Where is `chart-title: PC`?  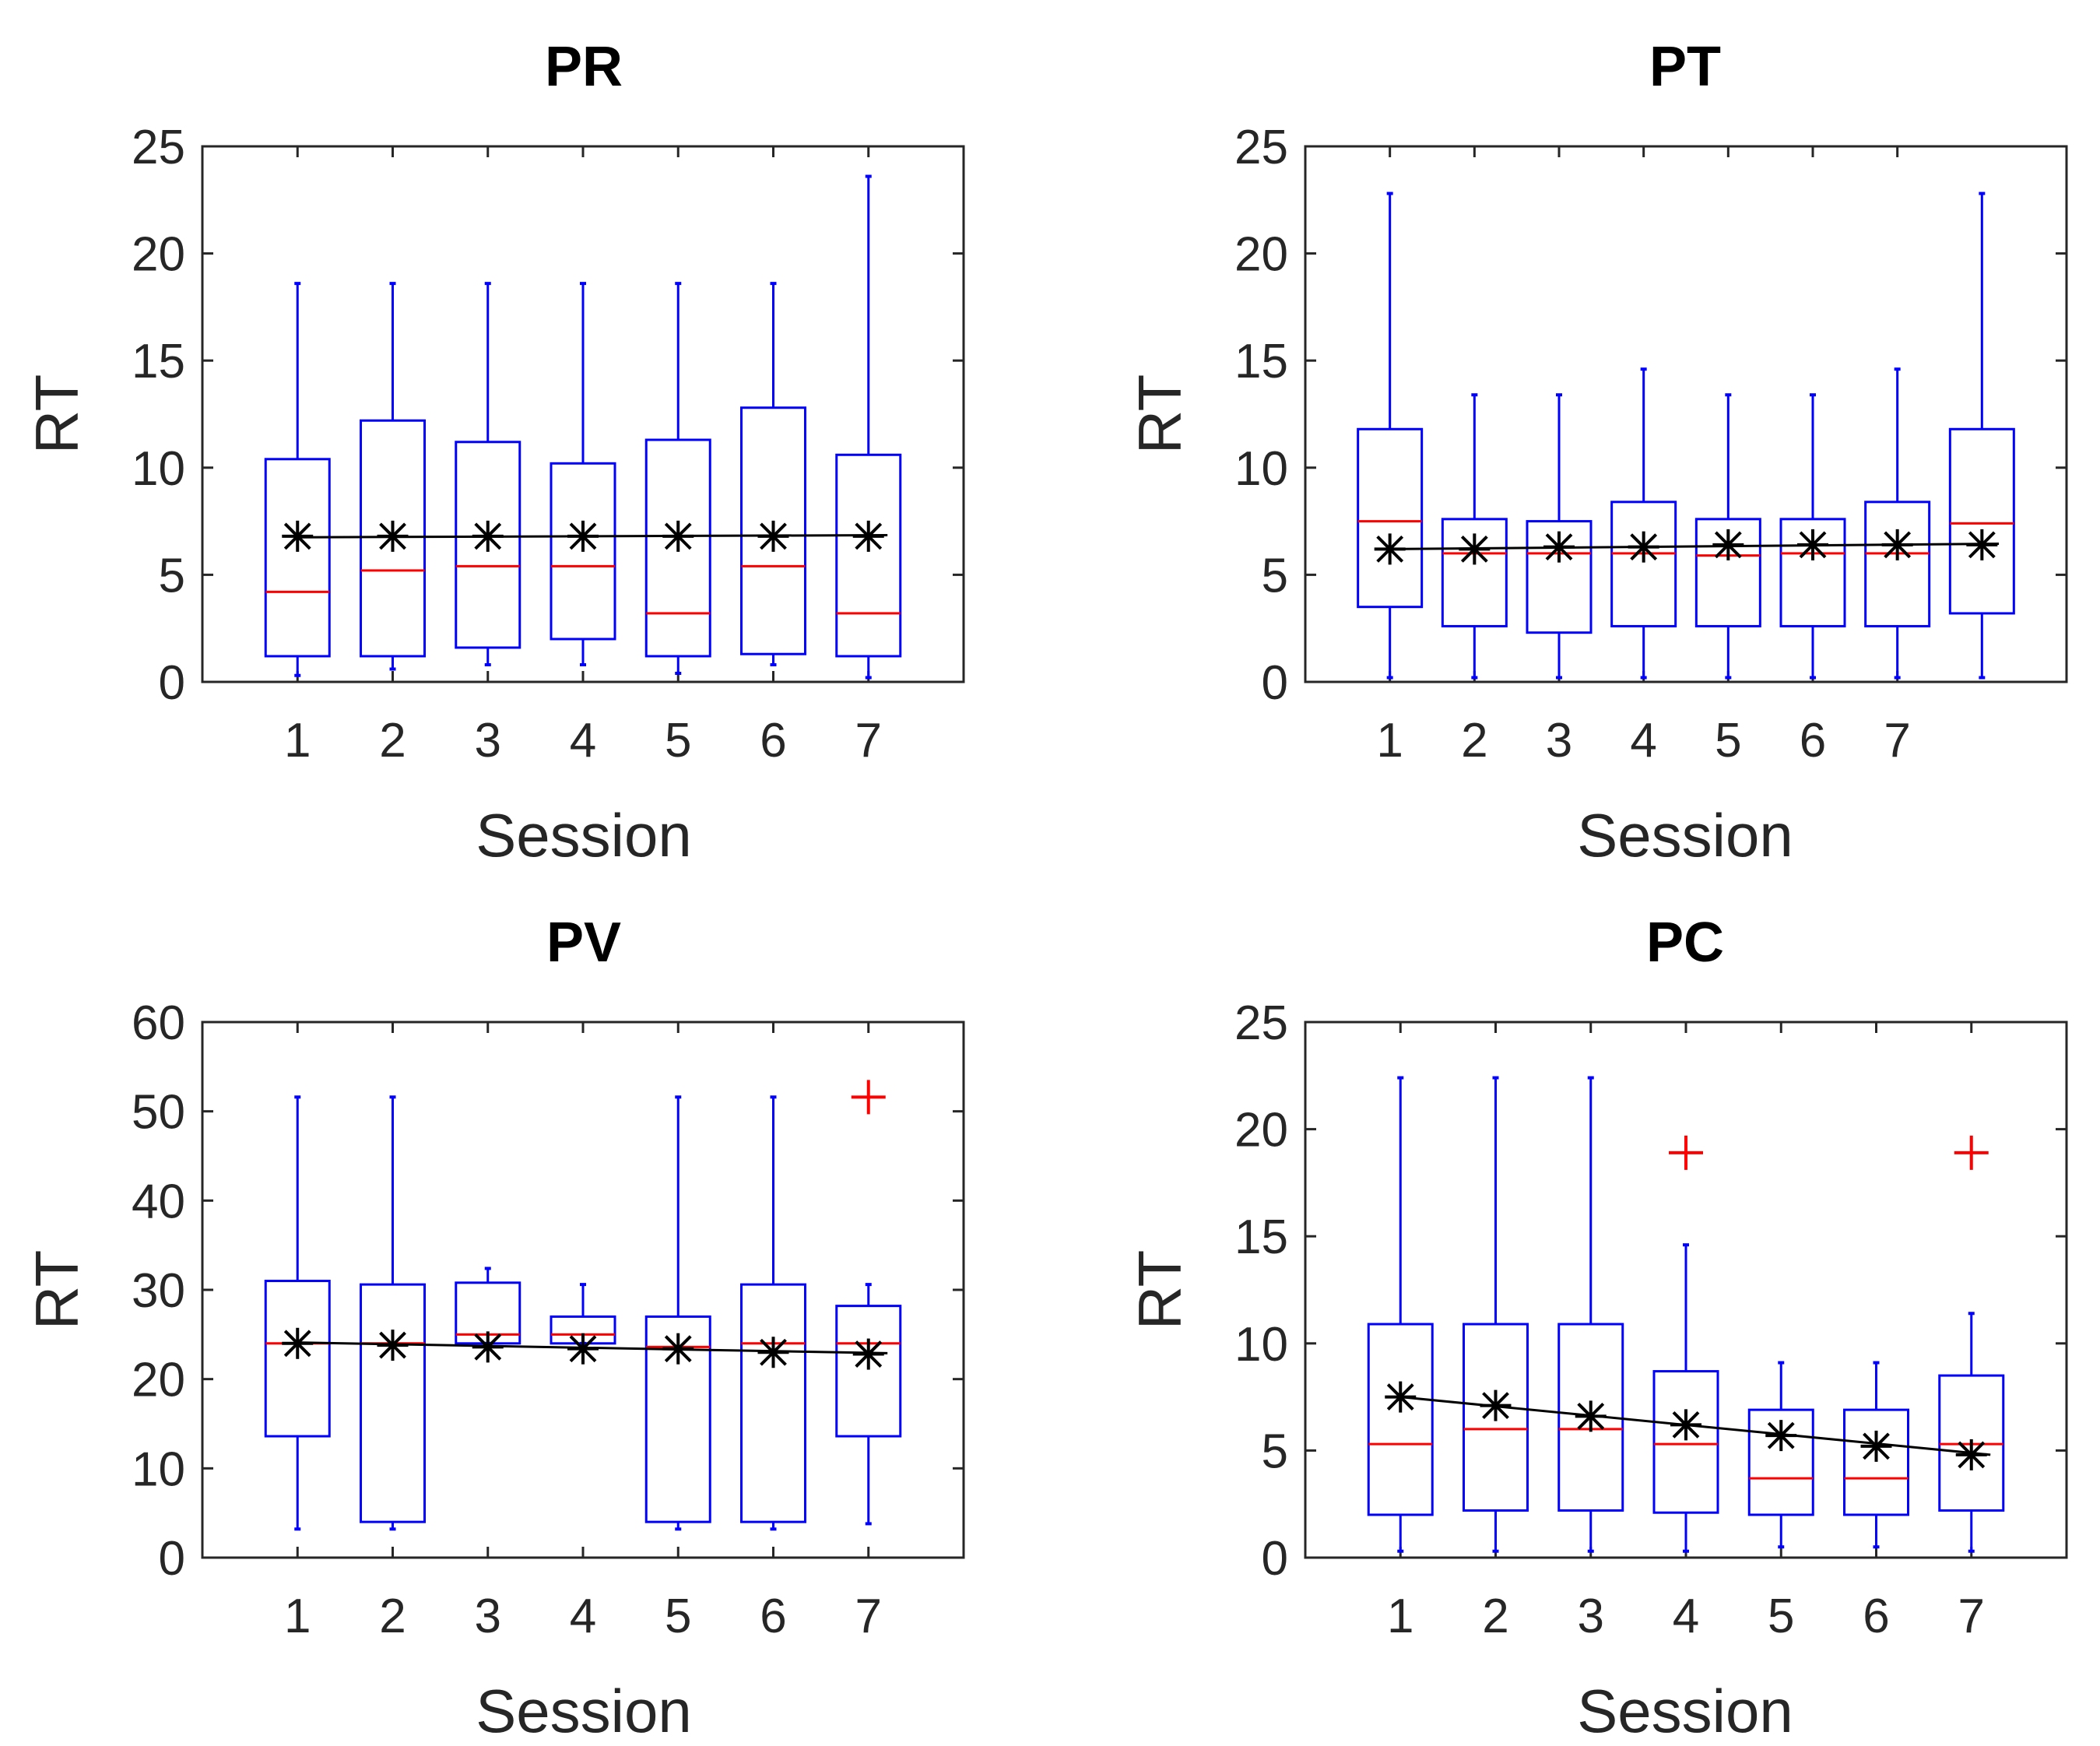 chart-title: PC is located at coordinates (1685, 943).